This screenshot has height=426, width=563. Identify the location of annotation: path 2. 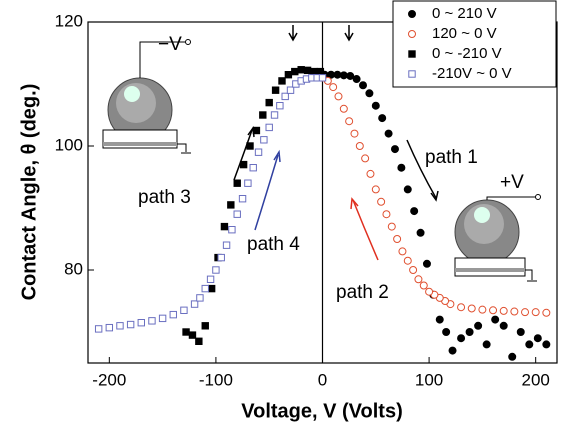
(362, 292).